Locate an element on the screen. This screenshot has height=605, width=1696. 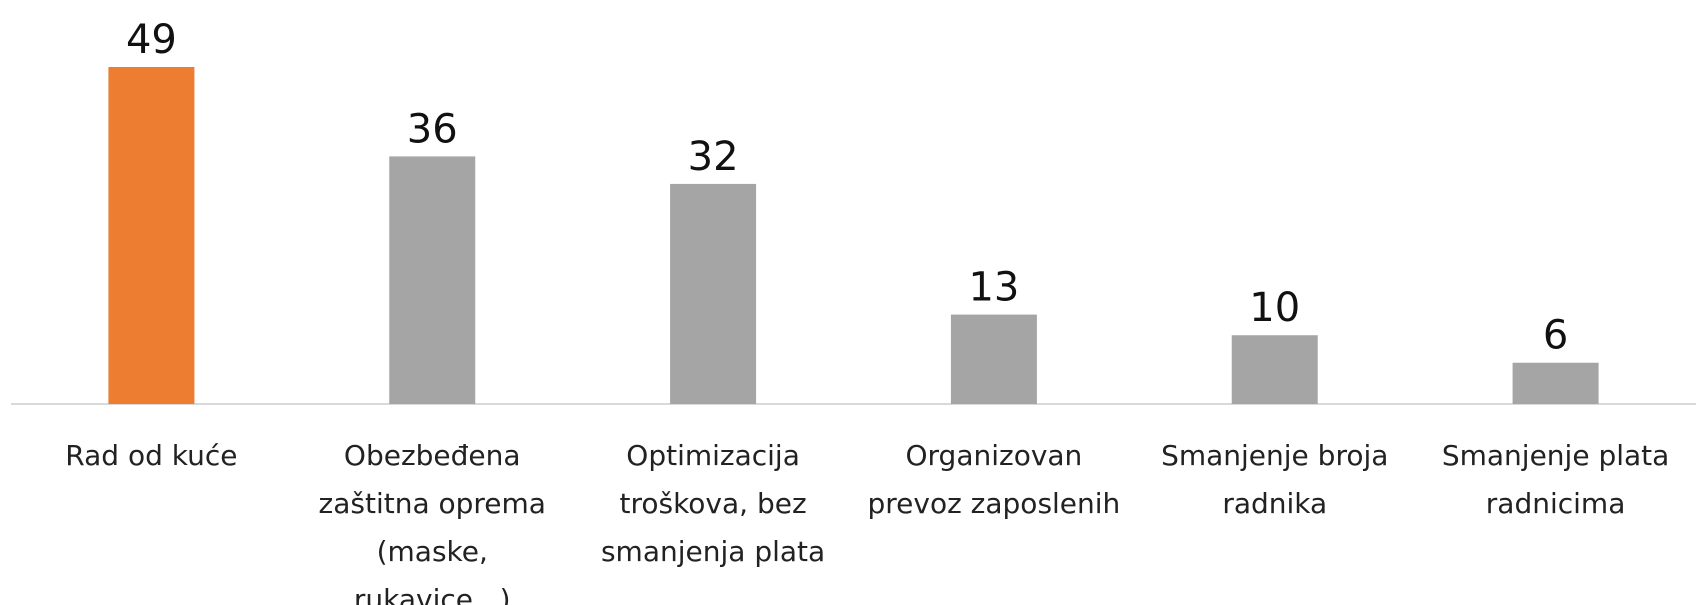
value-label: 10 is located at coordinates (1274, 308).